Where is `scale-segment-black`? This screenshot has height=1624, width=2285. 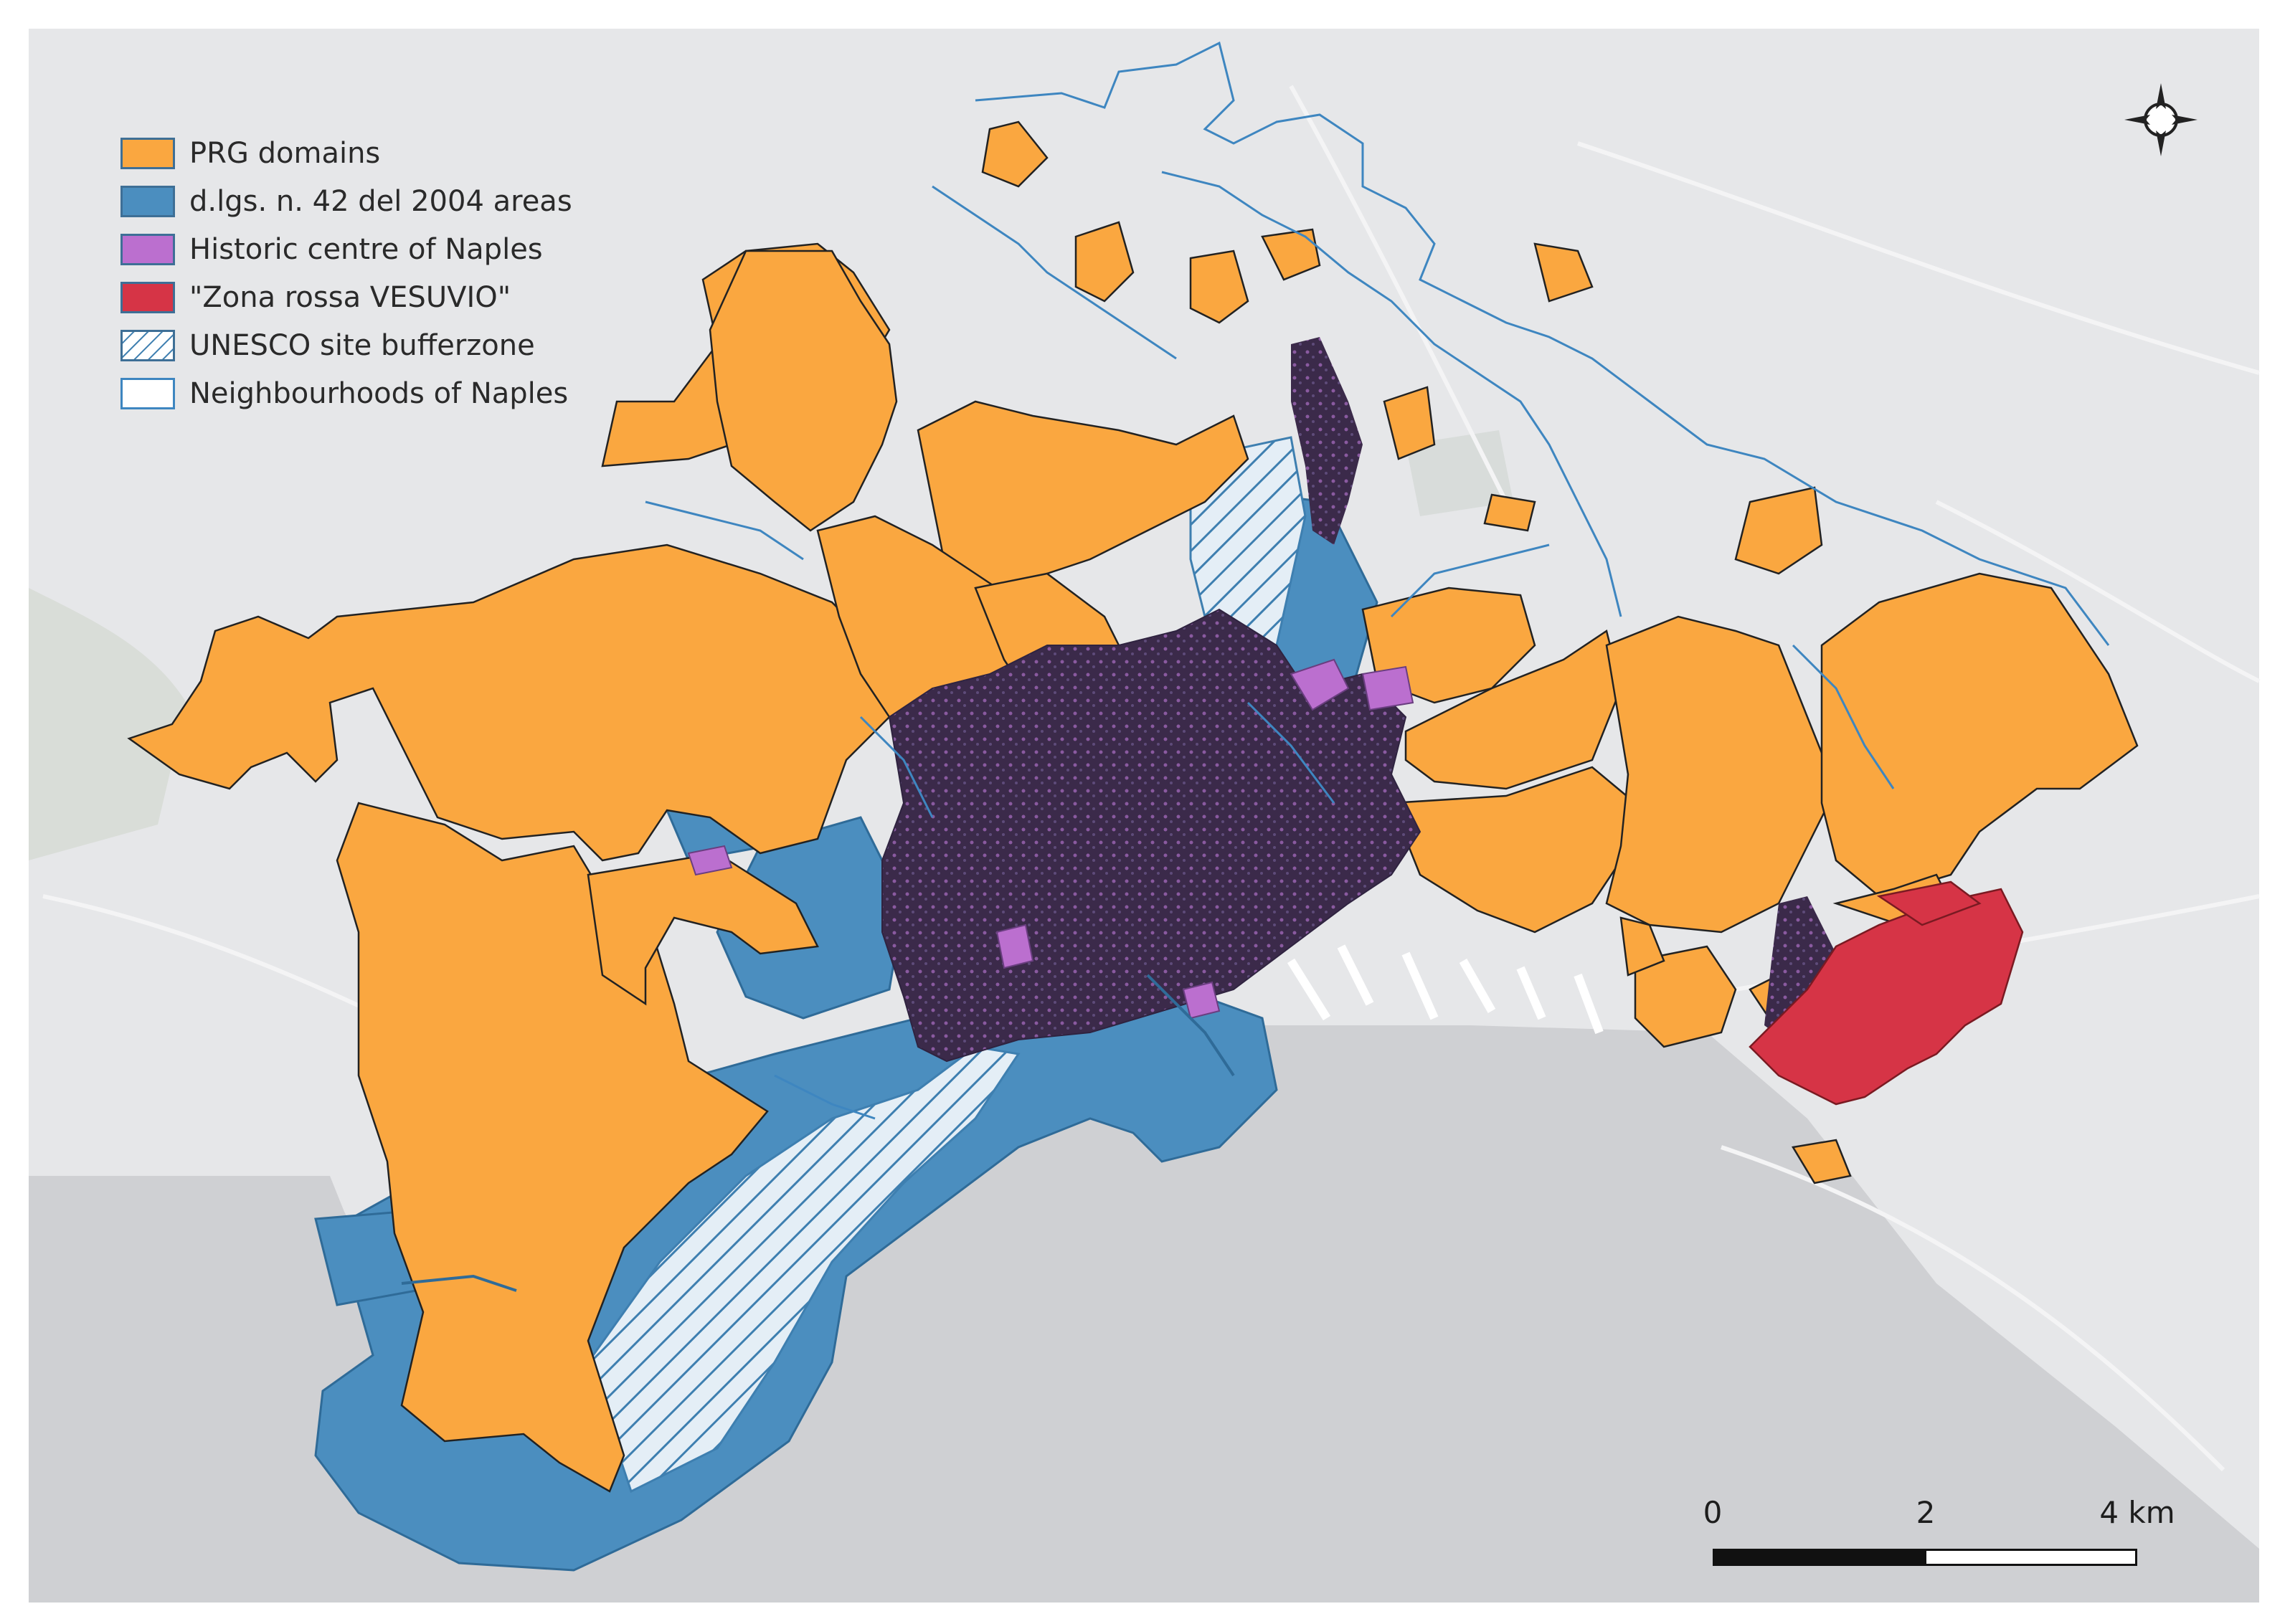 scale-segment-black is located at coordinates (1820, 1558).